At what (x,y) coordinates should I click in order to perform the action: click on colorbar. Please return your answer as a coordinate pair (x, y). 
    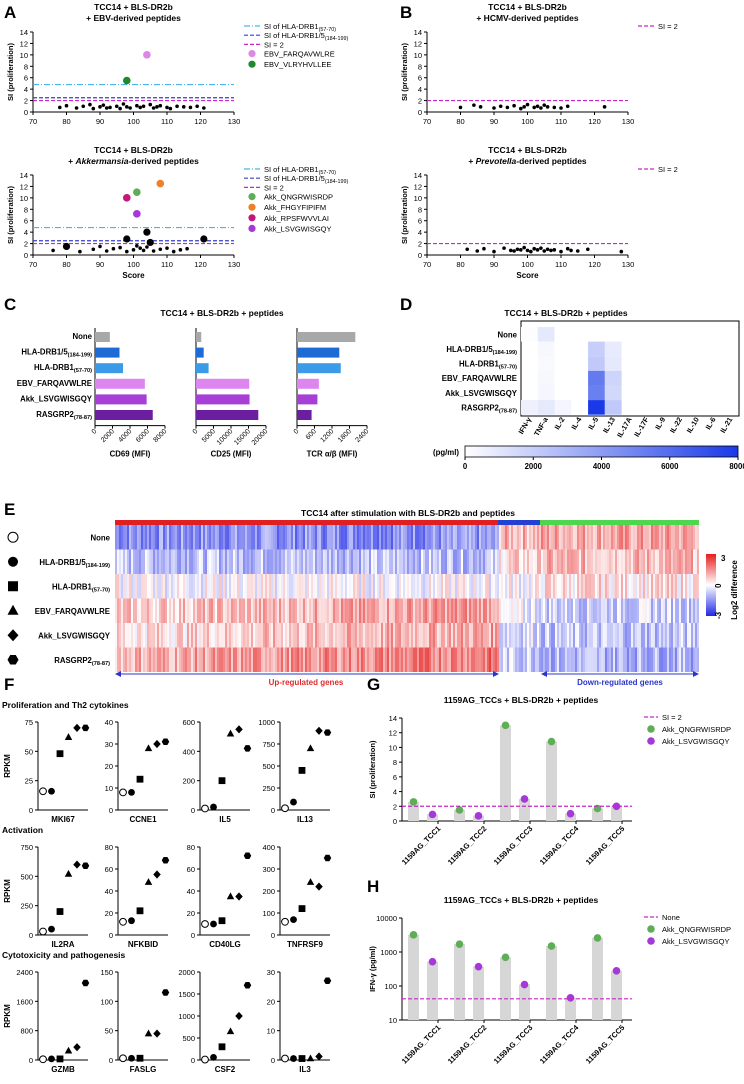
    Looking at the image, I should click on (711, 585).